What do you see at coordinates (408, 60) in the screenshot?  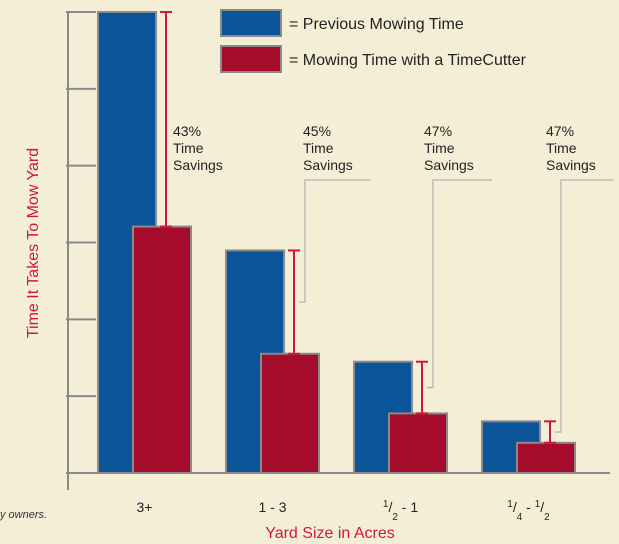 I see `legend-label: = Mowing Time with a TimeCutter` at bounding box center [408, 60].